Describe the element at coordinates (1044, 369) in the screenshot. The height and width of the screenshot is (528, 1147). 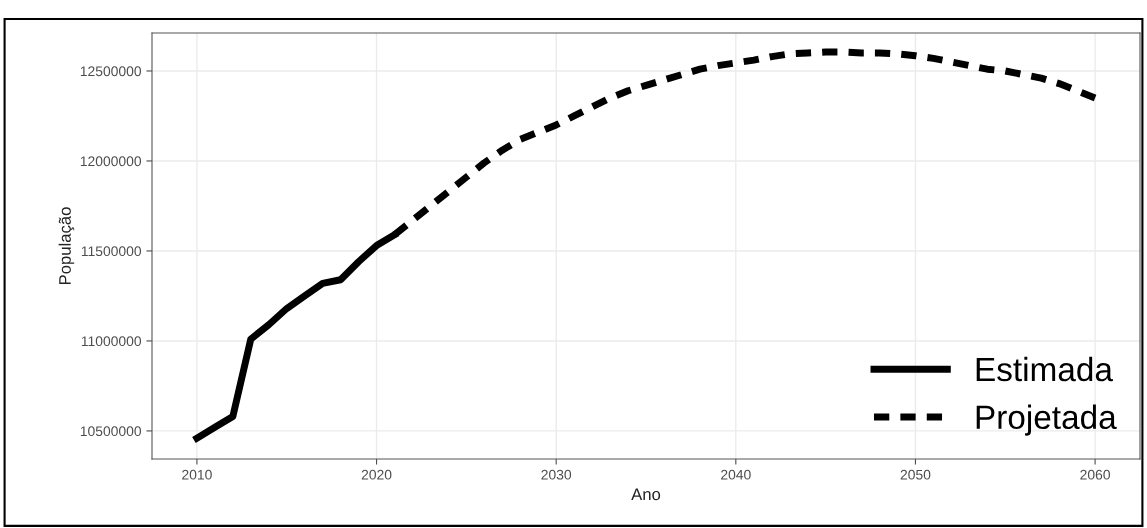
I see `legend-label: Estimada` at that location.